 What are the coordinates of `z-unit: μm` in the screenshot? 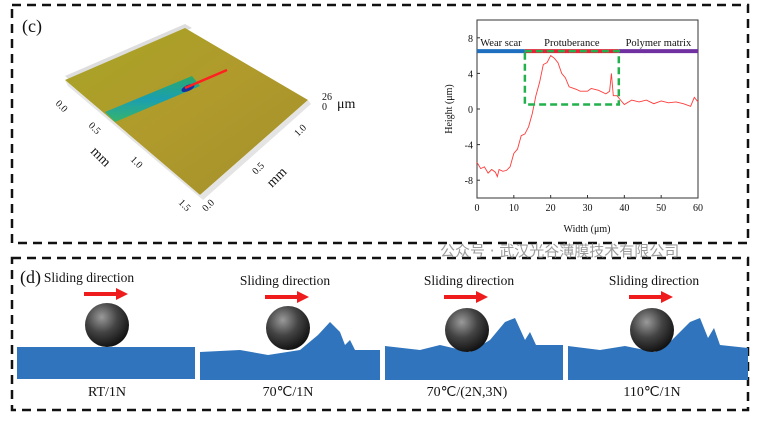 It's located at (346, 104).